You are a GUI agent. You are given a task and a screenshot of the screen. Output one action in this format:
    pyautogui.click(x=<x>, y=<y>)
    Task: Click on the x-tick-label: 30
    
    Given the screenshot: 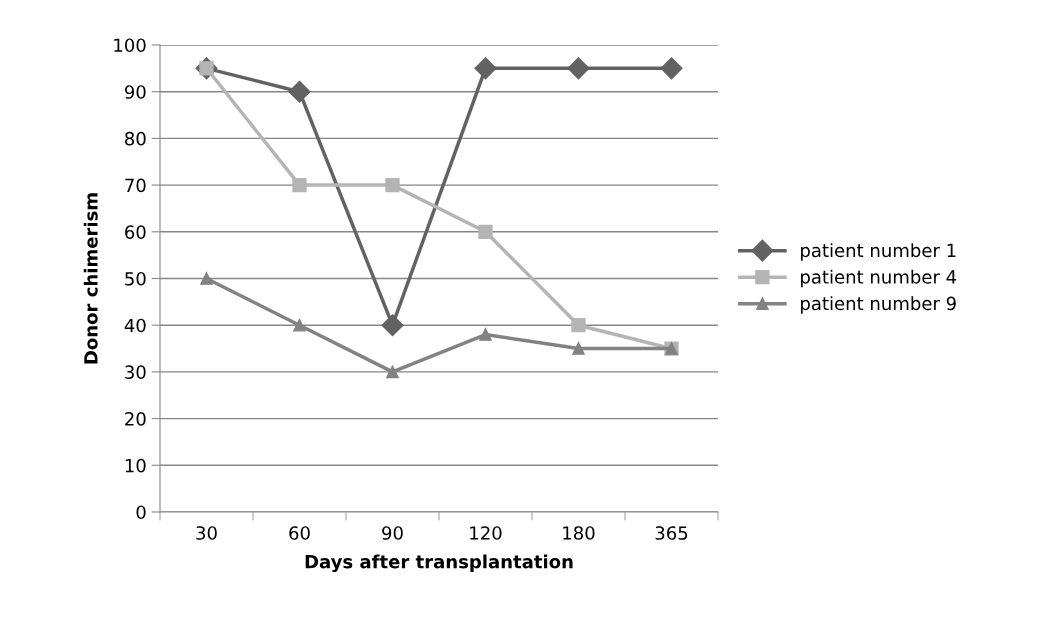 What is the action you would take?
    pyautogui.click(x=206, y=533)
    